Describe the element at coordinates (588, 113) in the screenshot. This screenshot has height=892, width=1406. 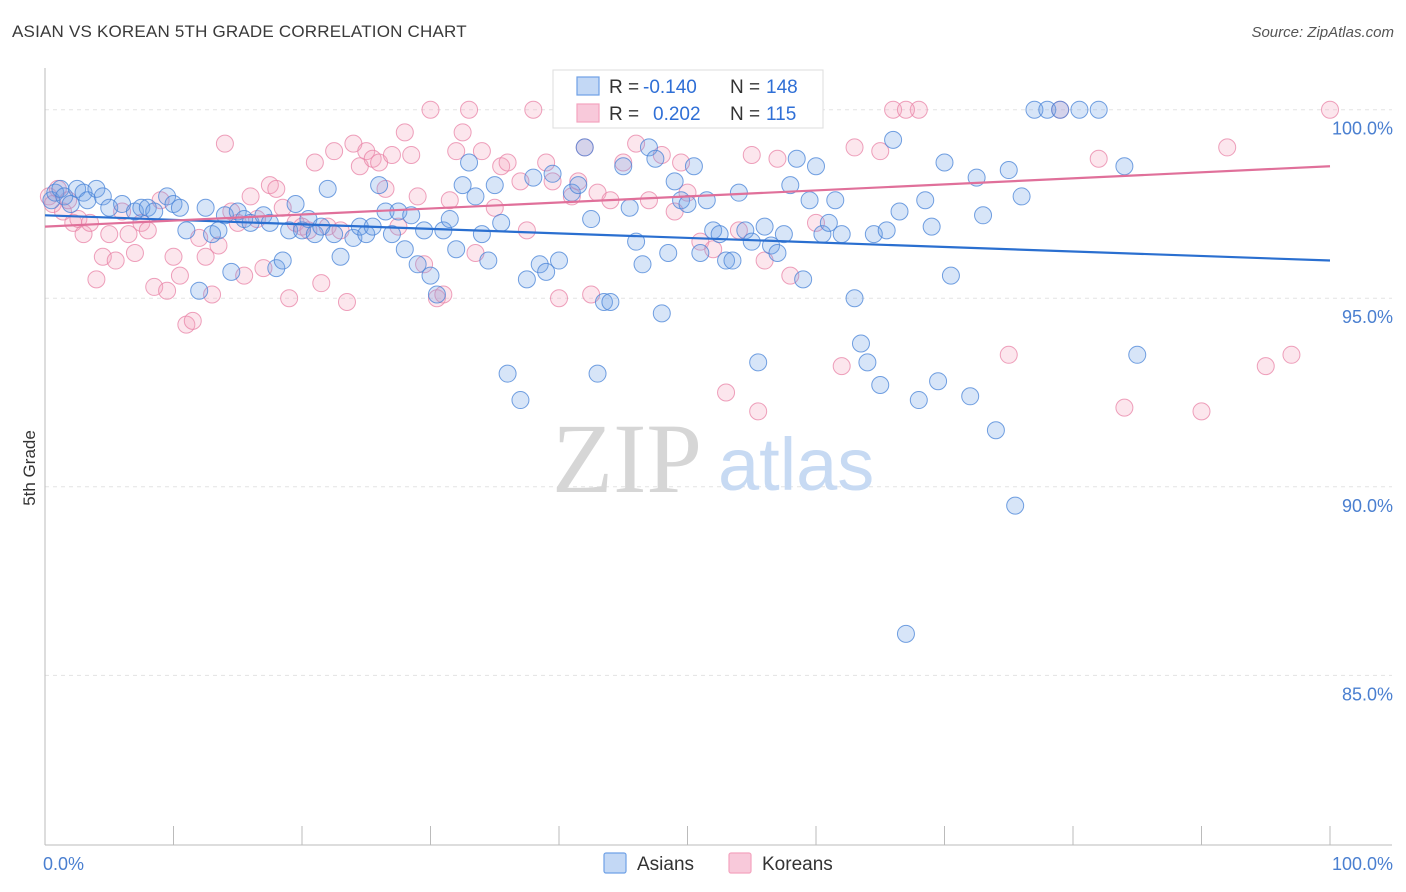
I see `legend-stats-swatch-koreans` at that location.